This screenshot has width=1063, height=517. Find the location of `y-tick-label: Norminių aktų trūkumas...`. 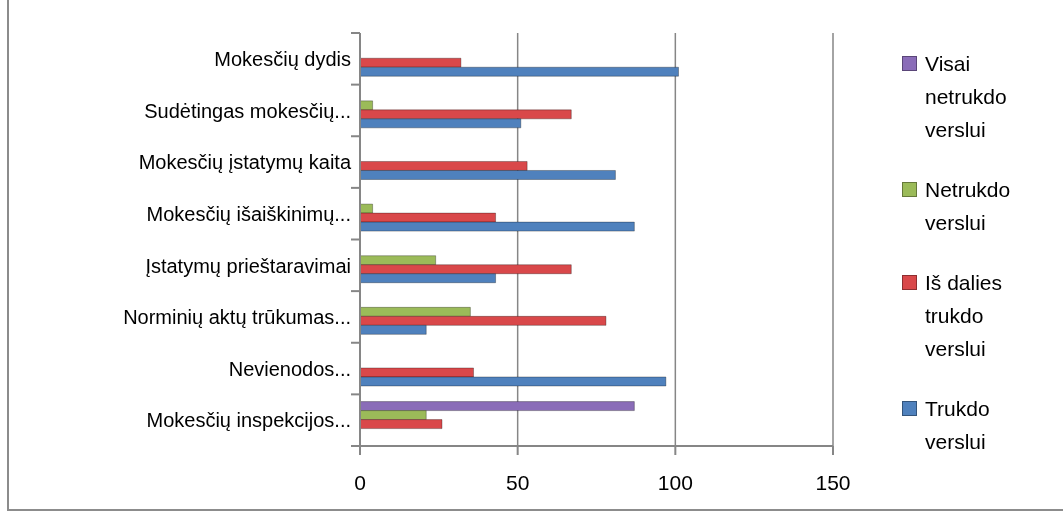

y-tick-label: Norminių aktų trūkumas... is located at coordinates (237, 317).